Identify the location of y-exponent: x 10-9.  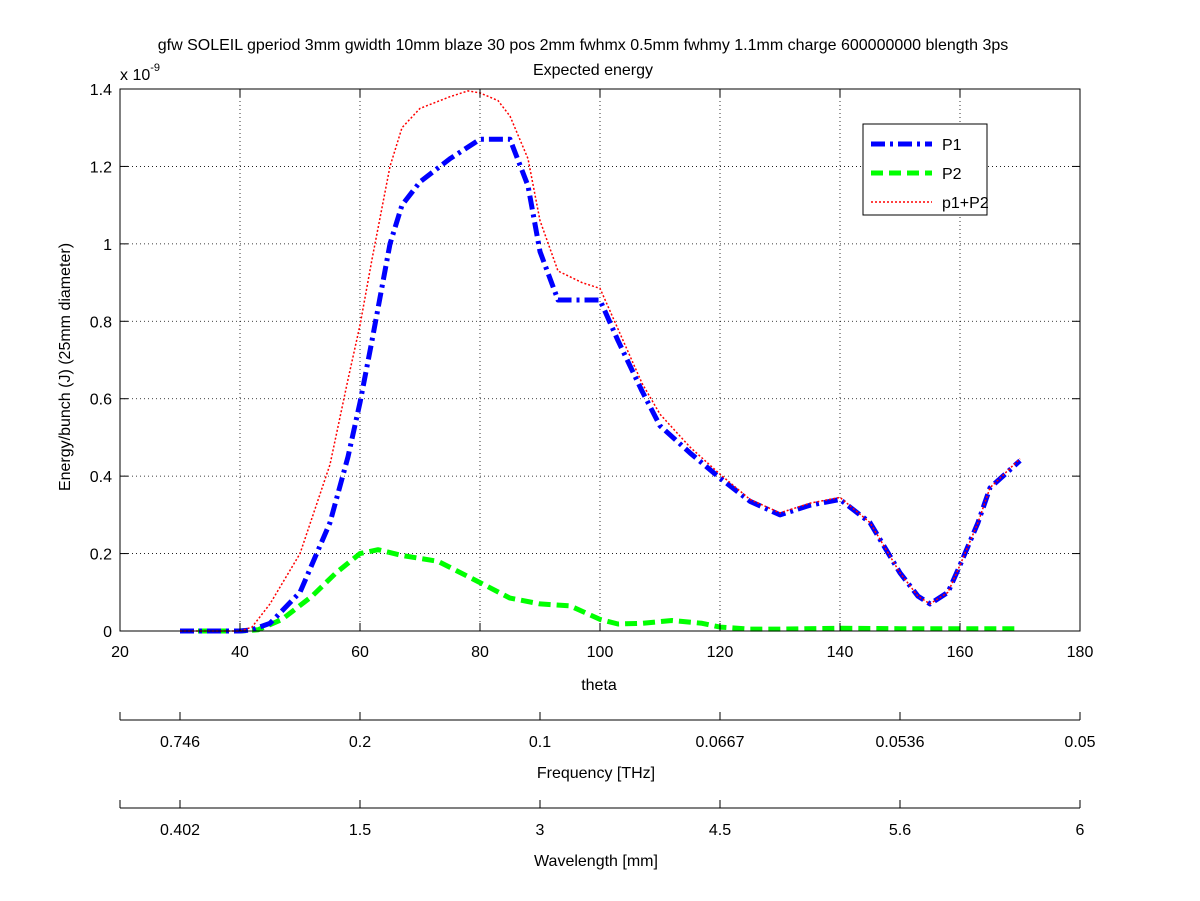
(140, 73).